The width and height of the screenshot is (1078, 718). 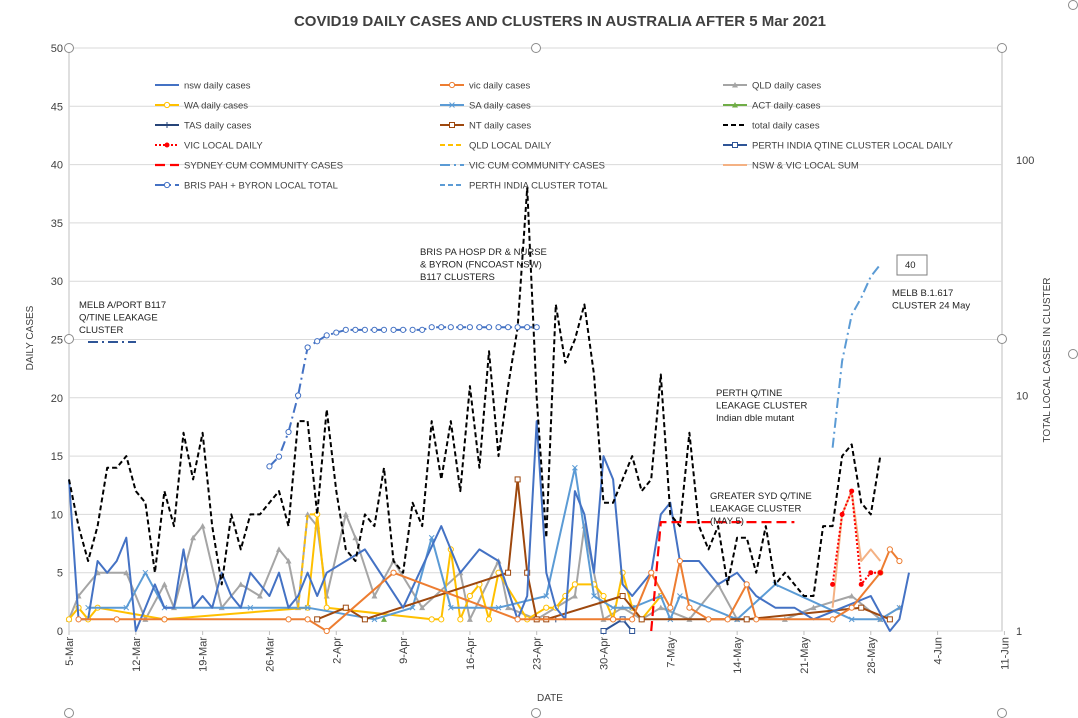 What do you see at coordinates (805, 166) in the screenshot?
I see `legend-label: NSW & VIC LOCAL SUM` at bounding box center [805, 166].